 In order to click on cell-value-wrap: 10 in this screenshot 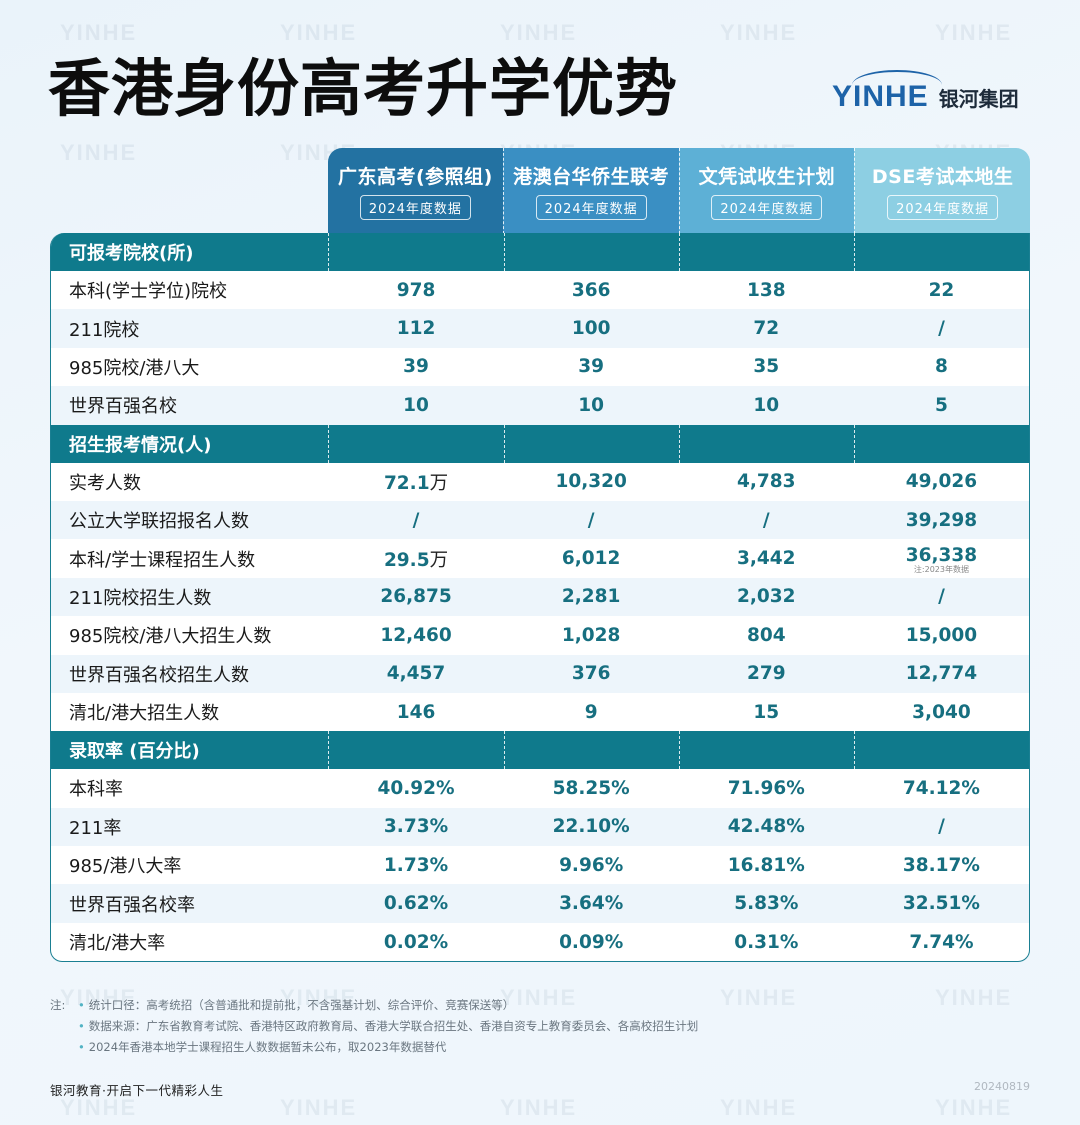, I will do `click(591, 405)`.